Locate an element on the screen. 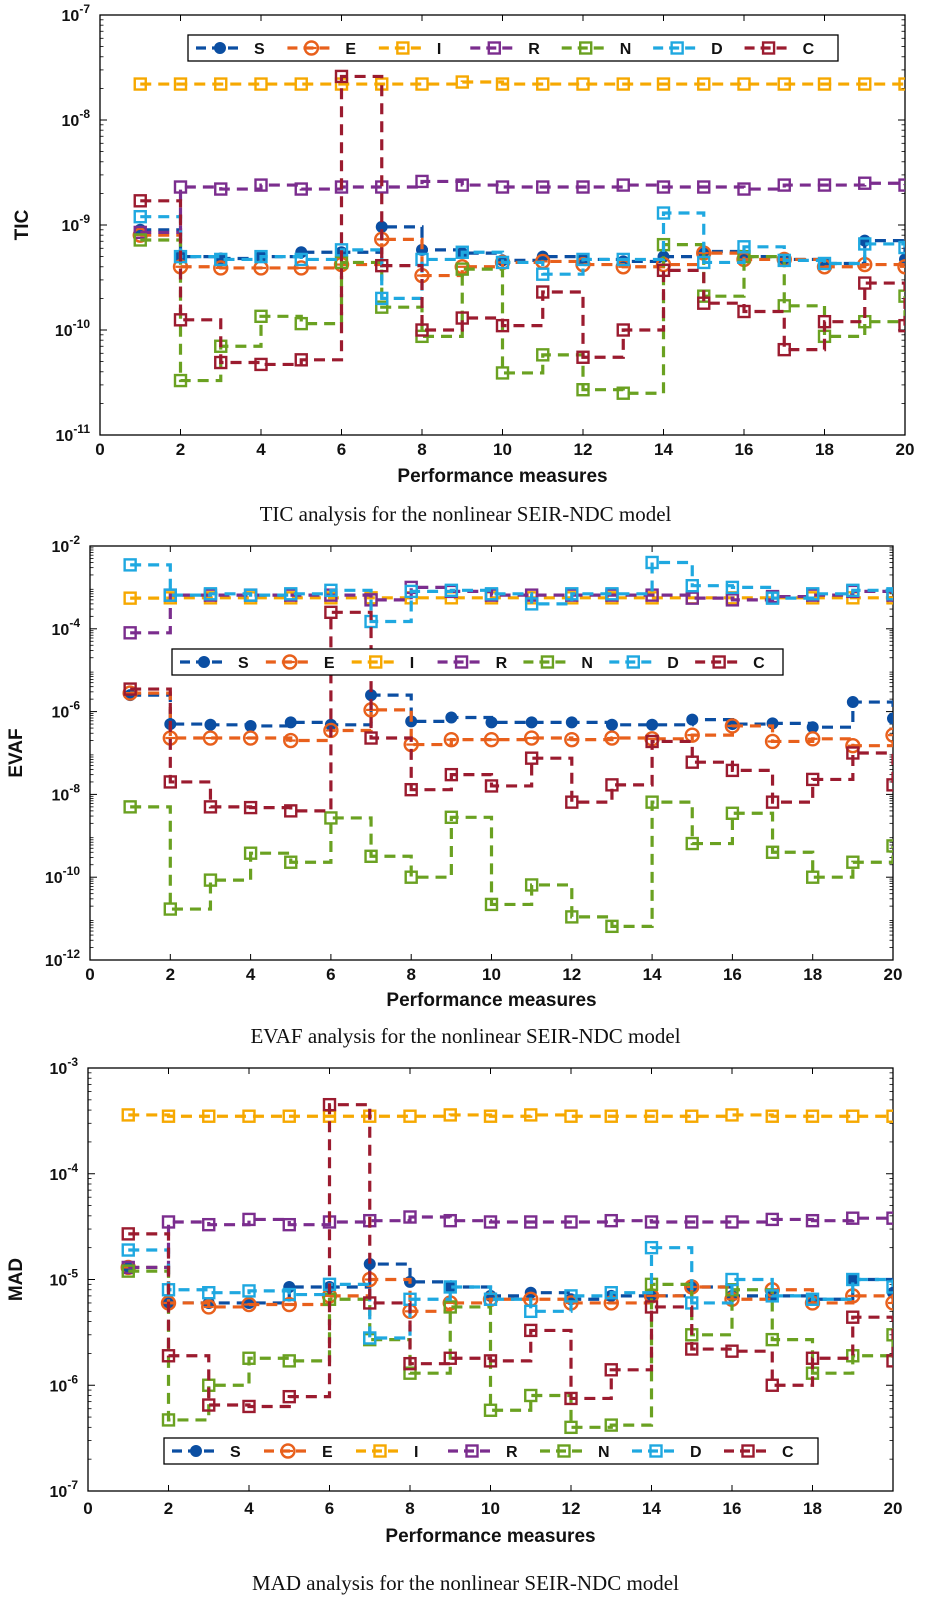 The image size is (931, 1605). series-line-C is located at coordinates (511, 711).